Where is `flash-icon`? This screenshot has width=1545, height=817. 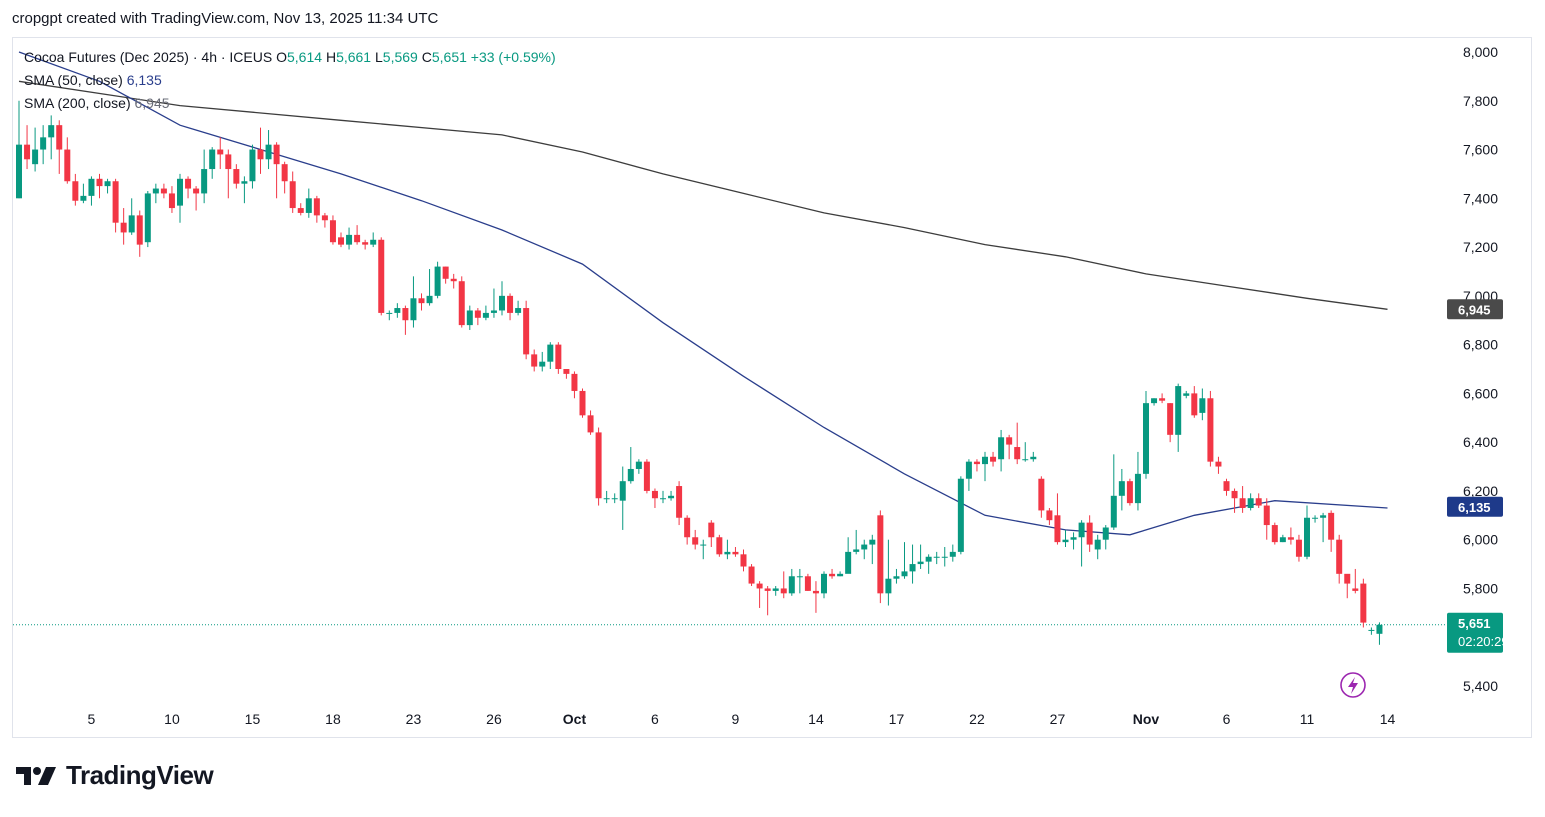 flash-icon is located at coordinates (1353, 685).